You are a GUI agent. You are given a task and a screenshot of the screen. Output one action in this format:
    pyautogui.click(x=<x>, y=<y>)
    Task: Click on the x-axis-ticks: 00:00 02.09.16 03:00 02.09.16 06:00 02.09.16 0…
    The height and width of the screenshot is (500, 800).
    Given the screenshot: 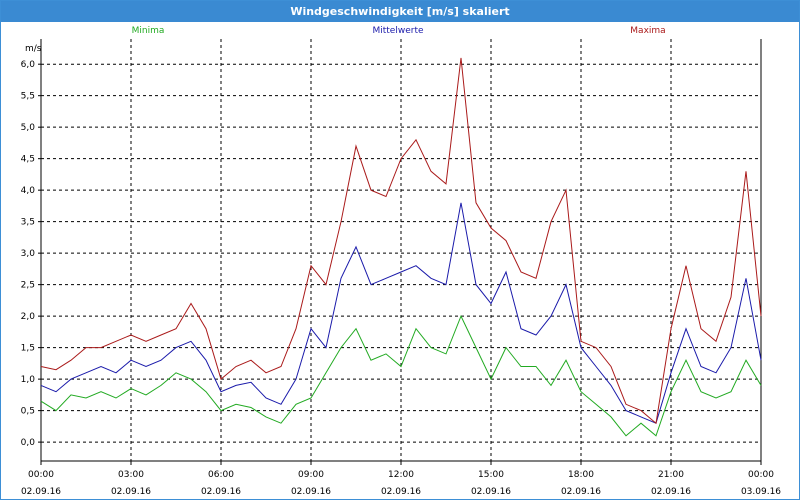 What is the action you would take?
    pyautogui.click(x=401, y=479)
    